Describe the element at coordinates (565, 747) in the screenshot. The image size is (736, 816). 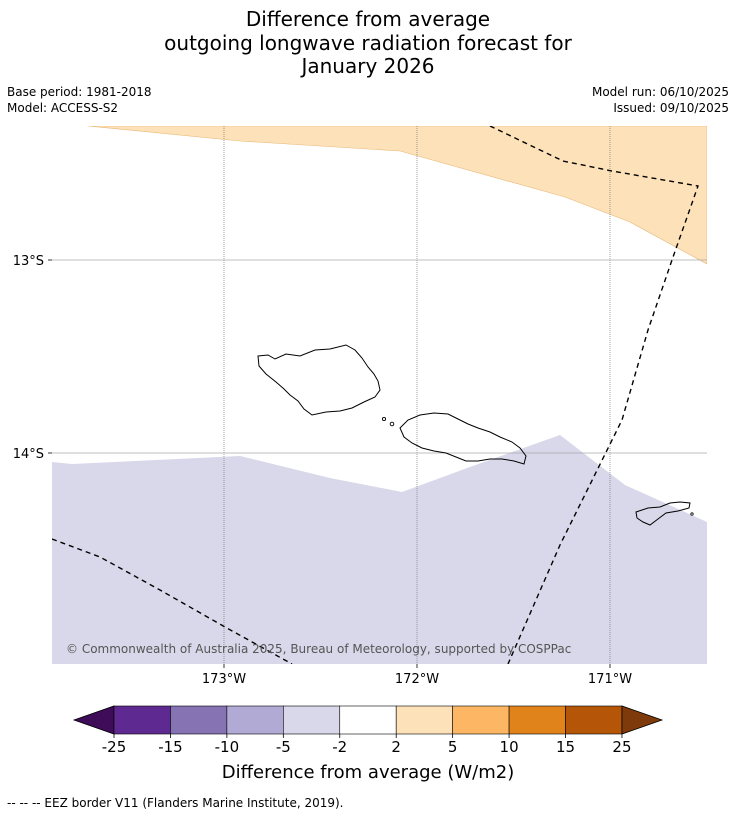
I see `colorbar-tick-label: 15` at that location.